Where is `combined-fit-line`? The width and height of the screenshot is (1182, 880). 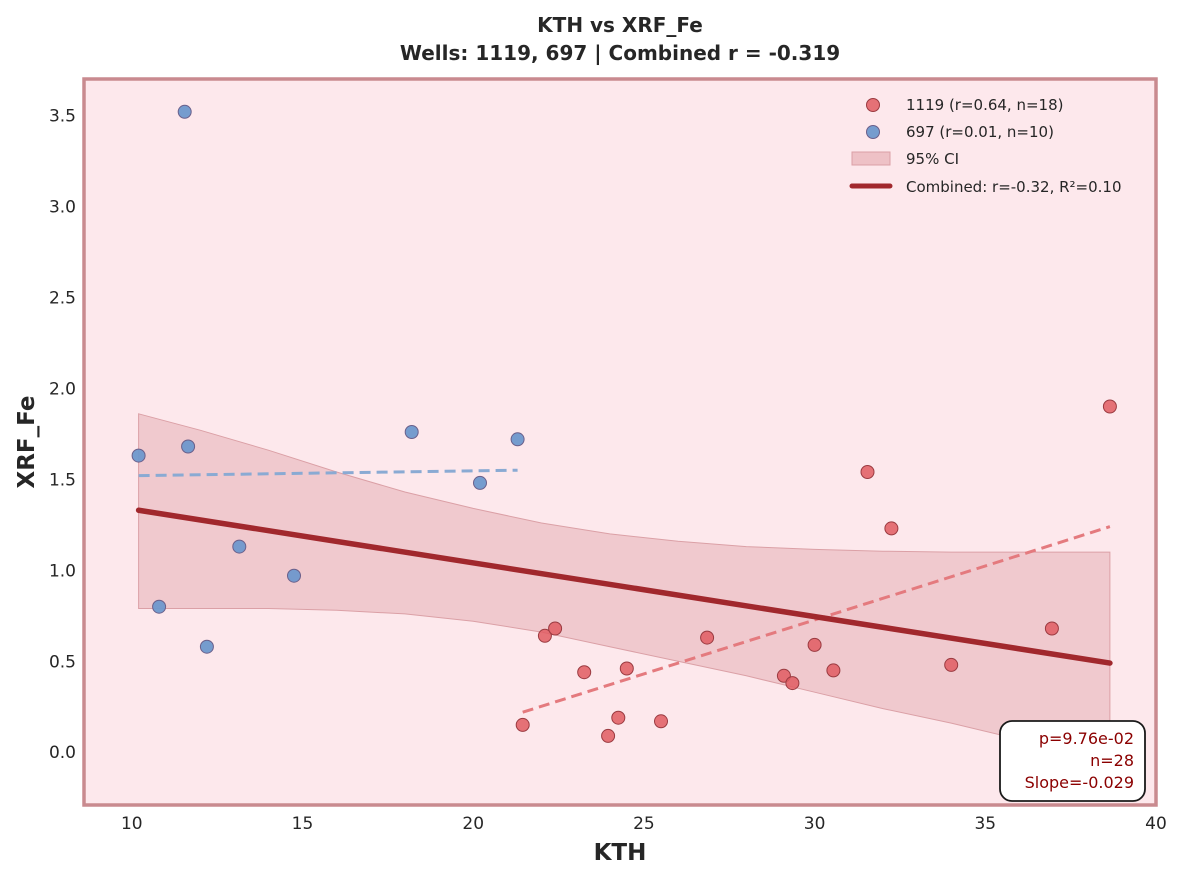
combined-fit-line is located at coordinates (624, 586).